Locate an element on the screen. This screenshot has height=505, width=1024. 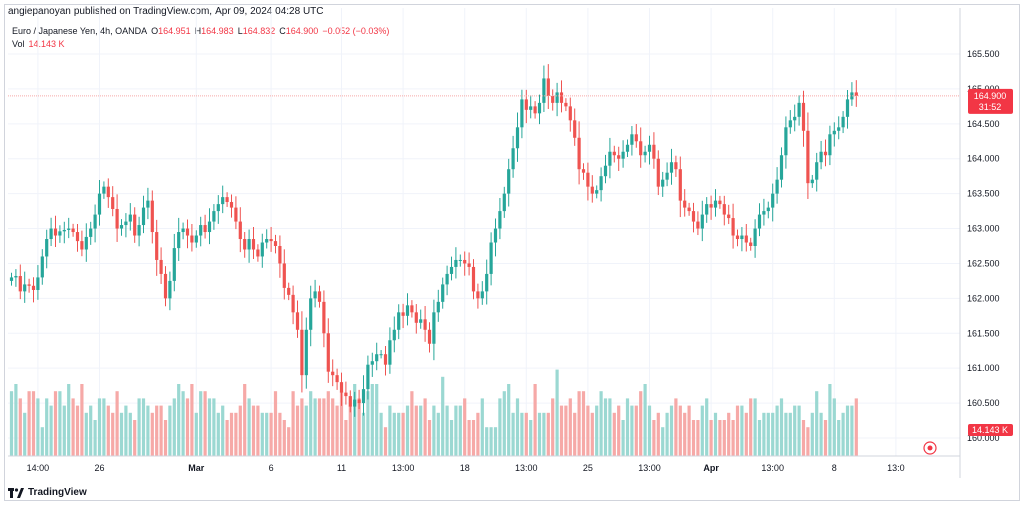
symbol-title: Euro / Japanese Yen, 4h, OANDA is located at coordinates (80, 31).